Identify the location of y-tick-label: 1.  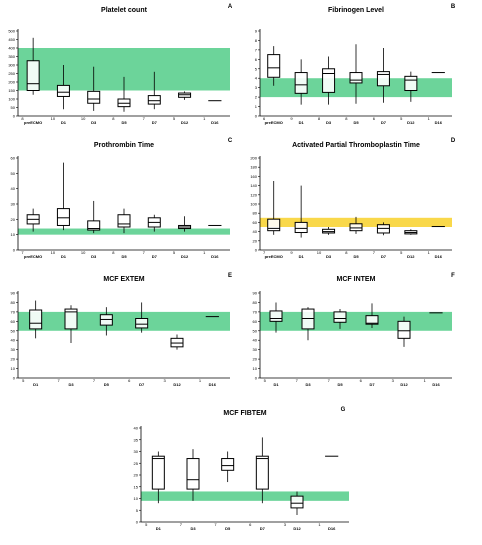
(256, 106).